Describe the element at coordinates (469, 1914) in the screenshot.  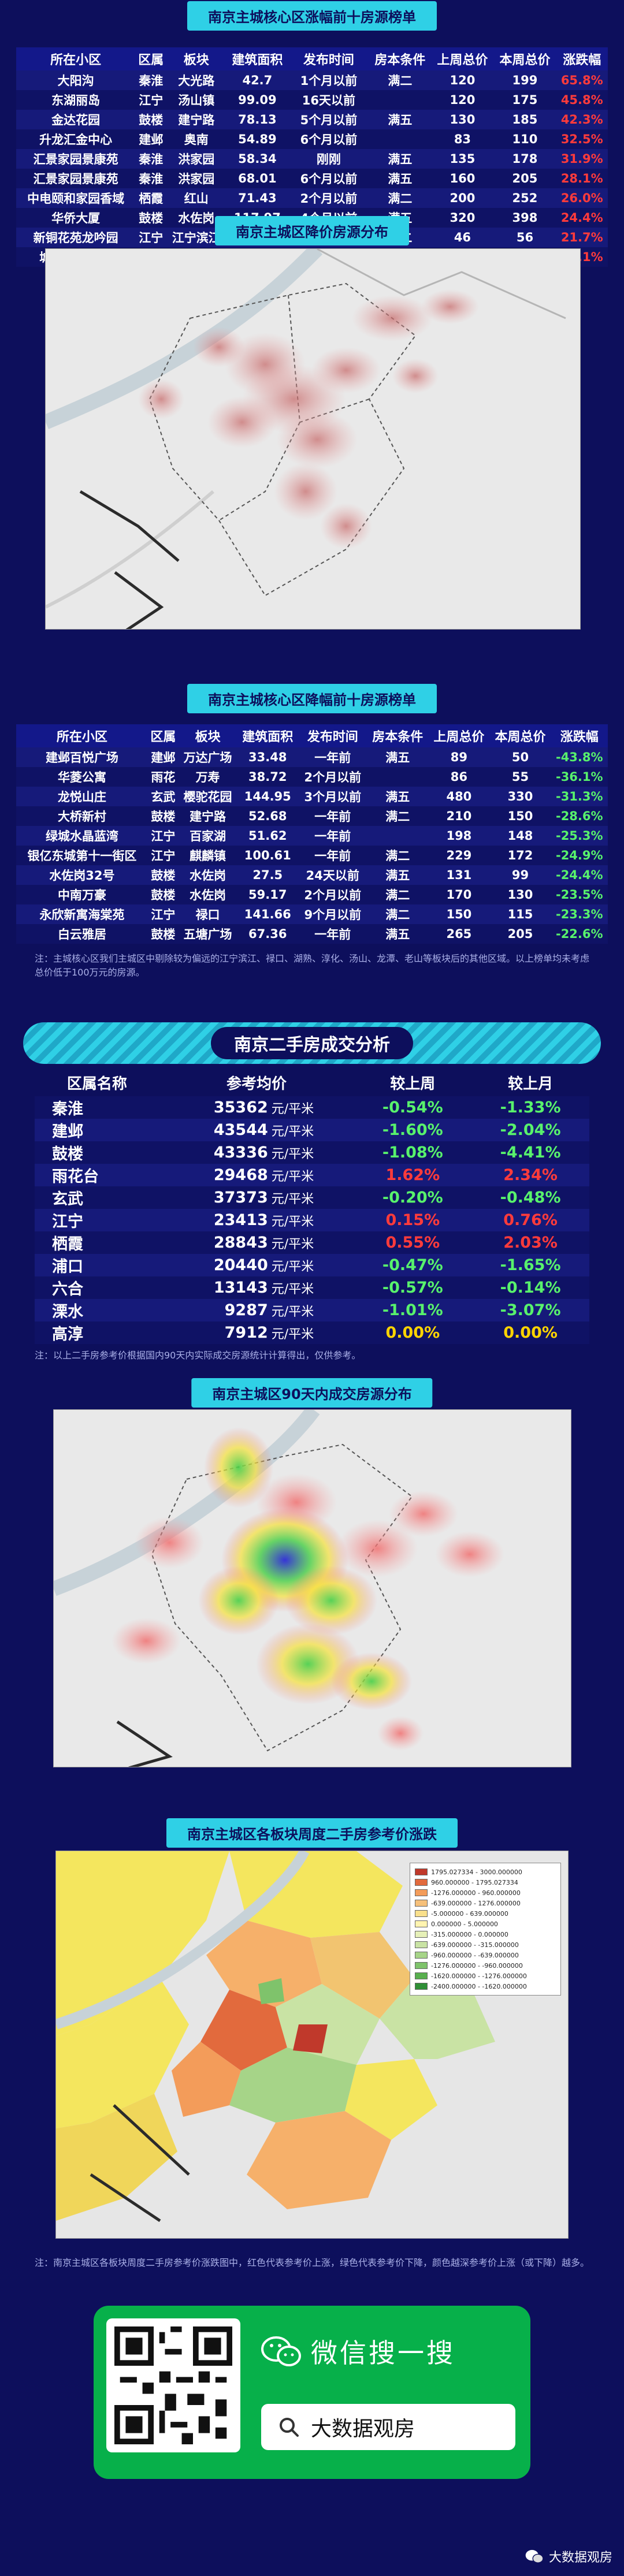
I see `legend-label: -5.000000 - 639.000000` at that location.